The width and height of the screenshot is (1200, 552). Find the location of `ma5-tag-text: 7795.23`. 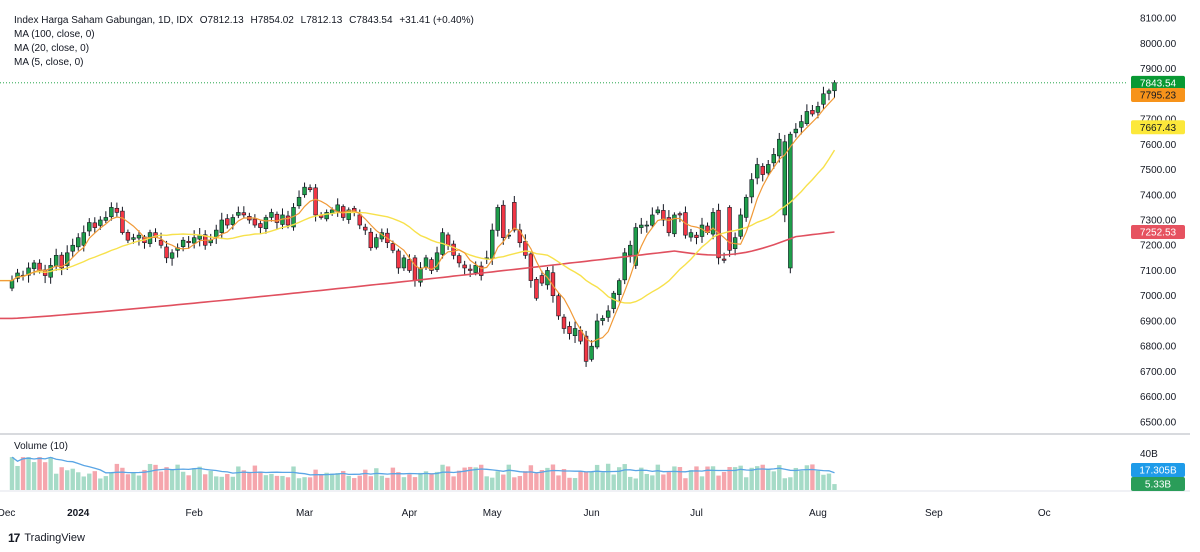

ma5-tag-text: 7795.23 is located at coordinates (1158, 96).